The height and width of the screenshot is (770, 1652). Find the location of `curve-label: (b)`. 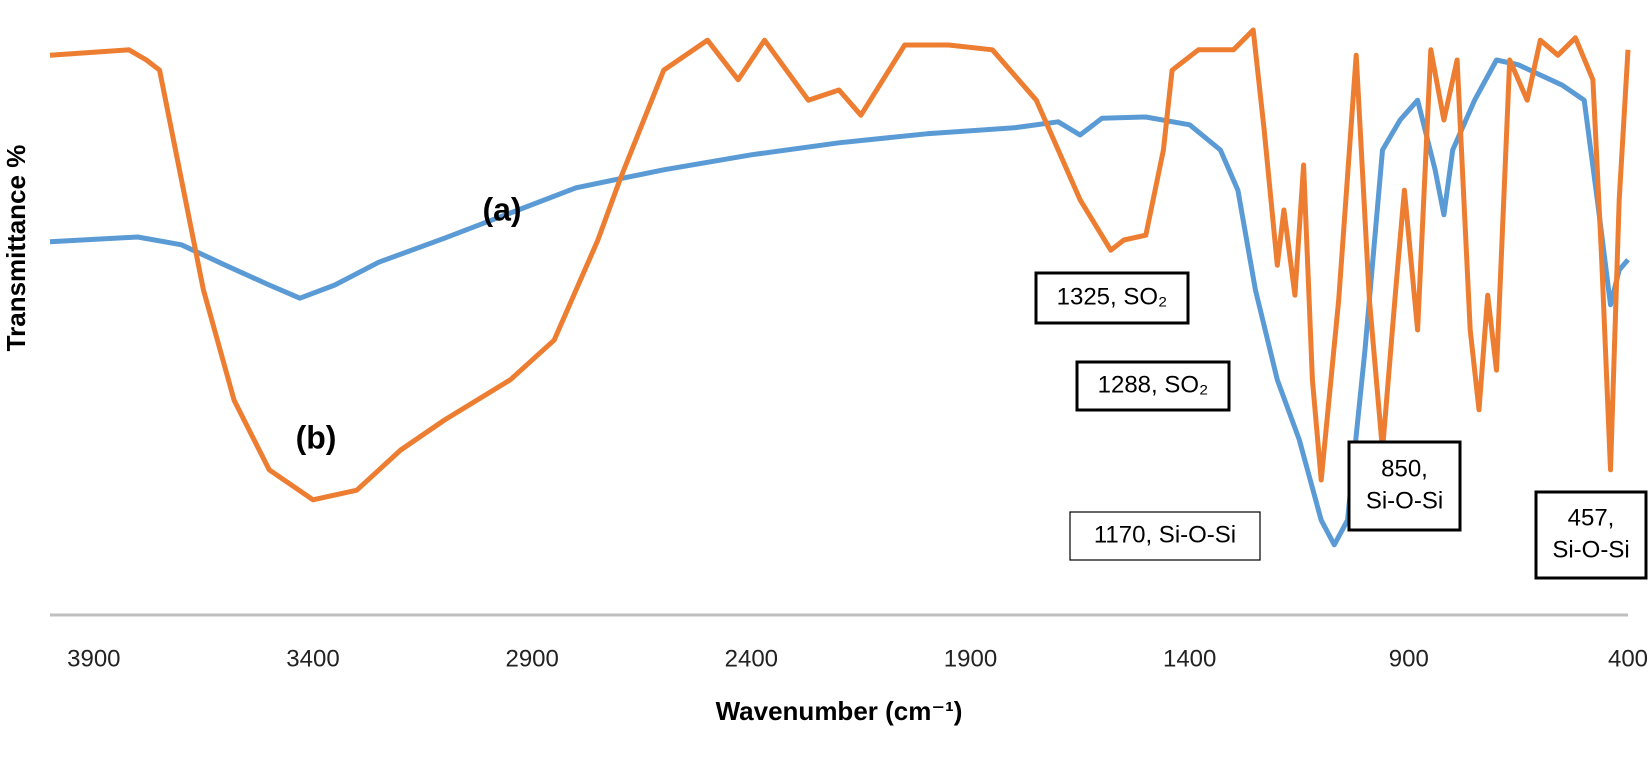

curve-label: (b) is located at coordinates (316, 437).